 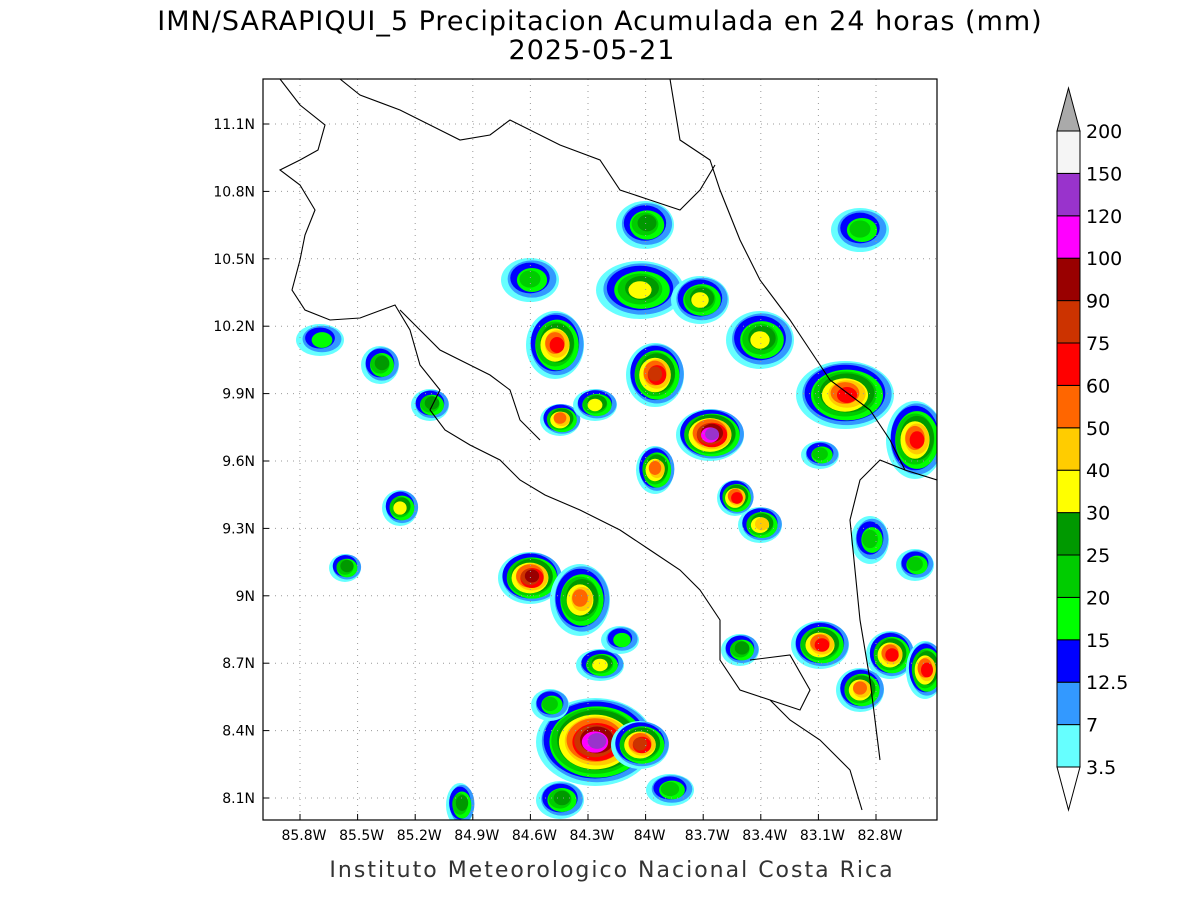 I want to click on colorbar: 3.5 7 12.5 15 20 25 30 40 50 60 75 90 100 120 150 200, so click(x=1092, y=449).